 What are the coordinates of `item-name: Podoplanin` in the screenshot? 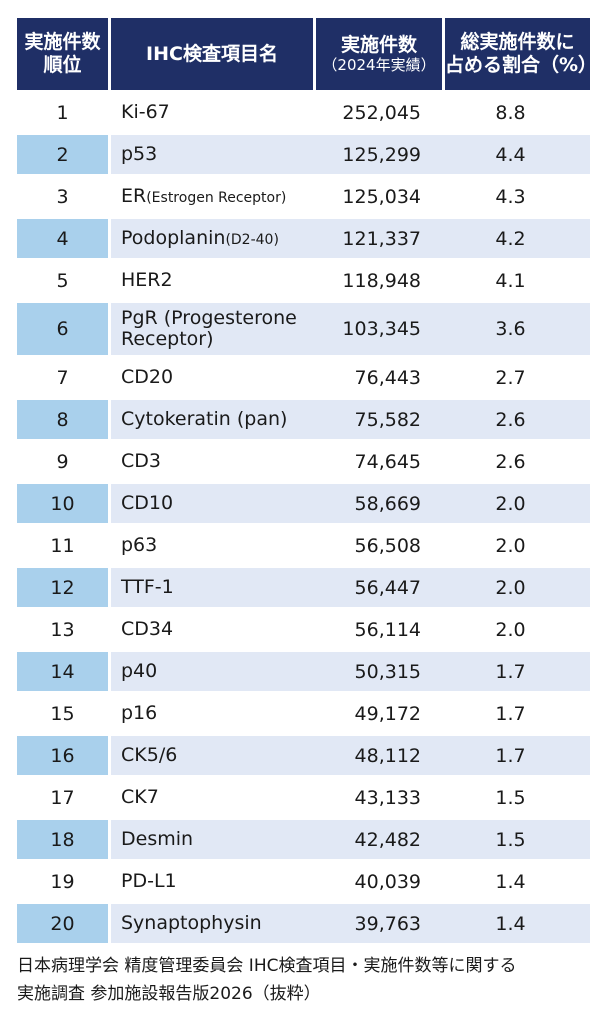 It's located at (173, 238).